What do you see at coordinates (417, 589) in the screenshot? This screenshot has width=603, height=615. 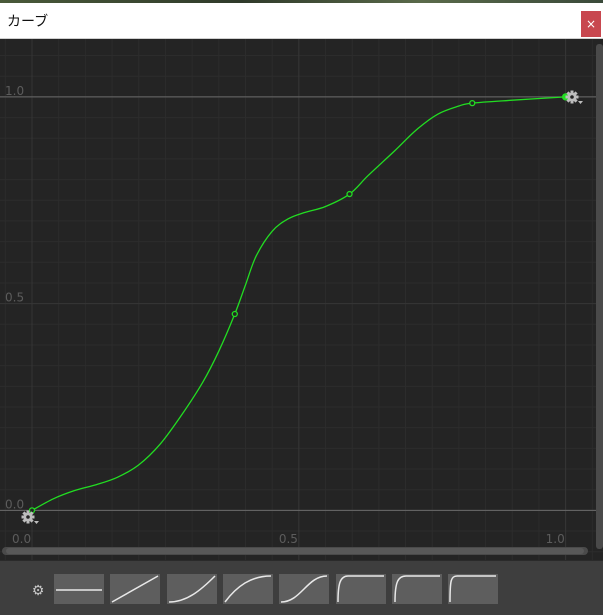 I see `preset-step-start-mid` at bounding box center [417, 589].